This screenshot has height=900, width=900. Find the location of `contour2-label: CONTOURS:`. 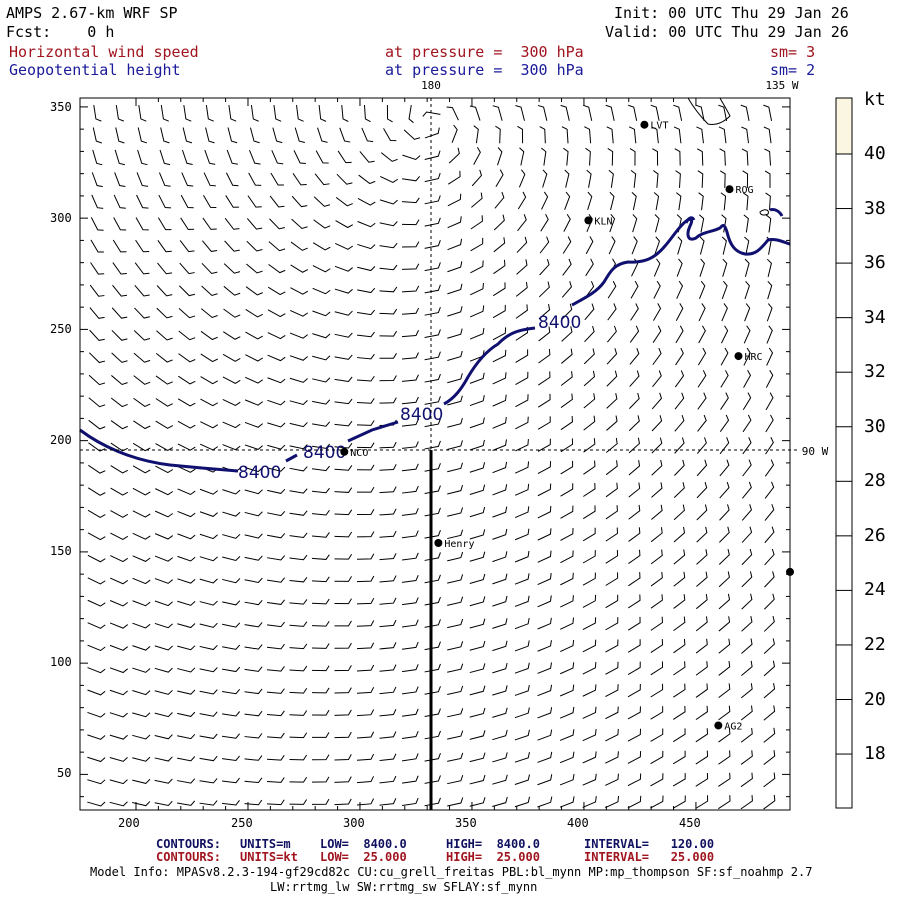

contour2-label: CONTOURS: is located at coordinates (189, 857).